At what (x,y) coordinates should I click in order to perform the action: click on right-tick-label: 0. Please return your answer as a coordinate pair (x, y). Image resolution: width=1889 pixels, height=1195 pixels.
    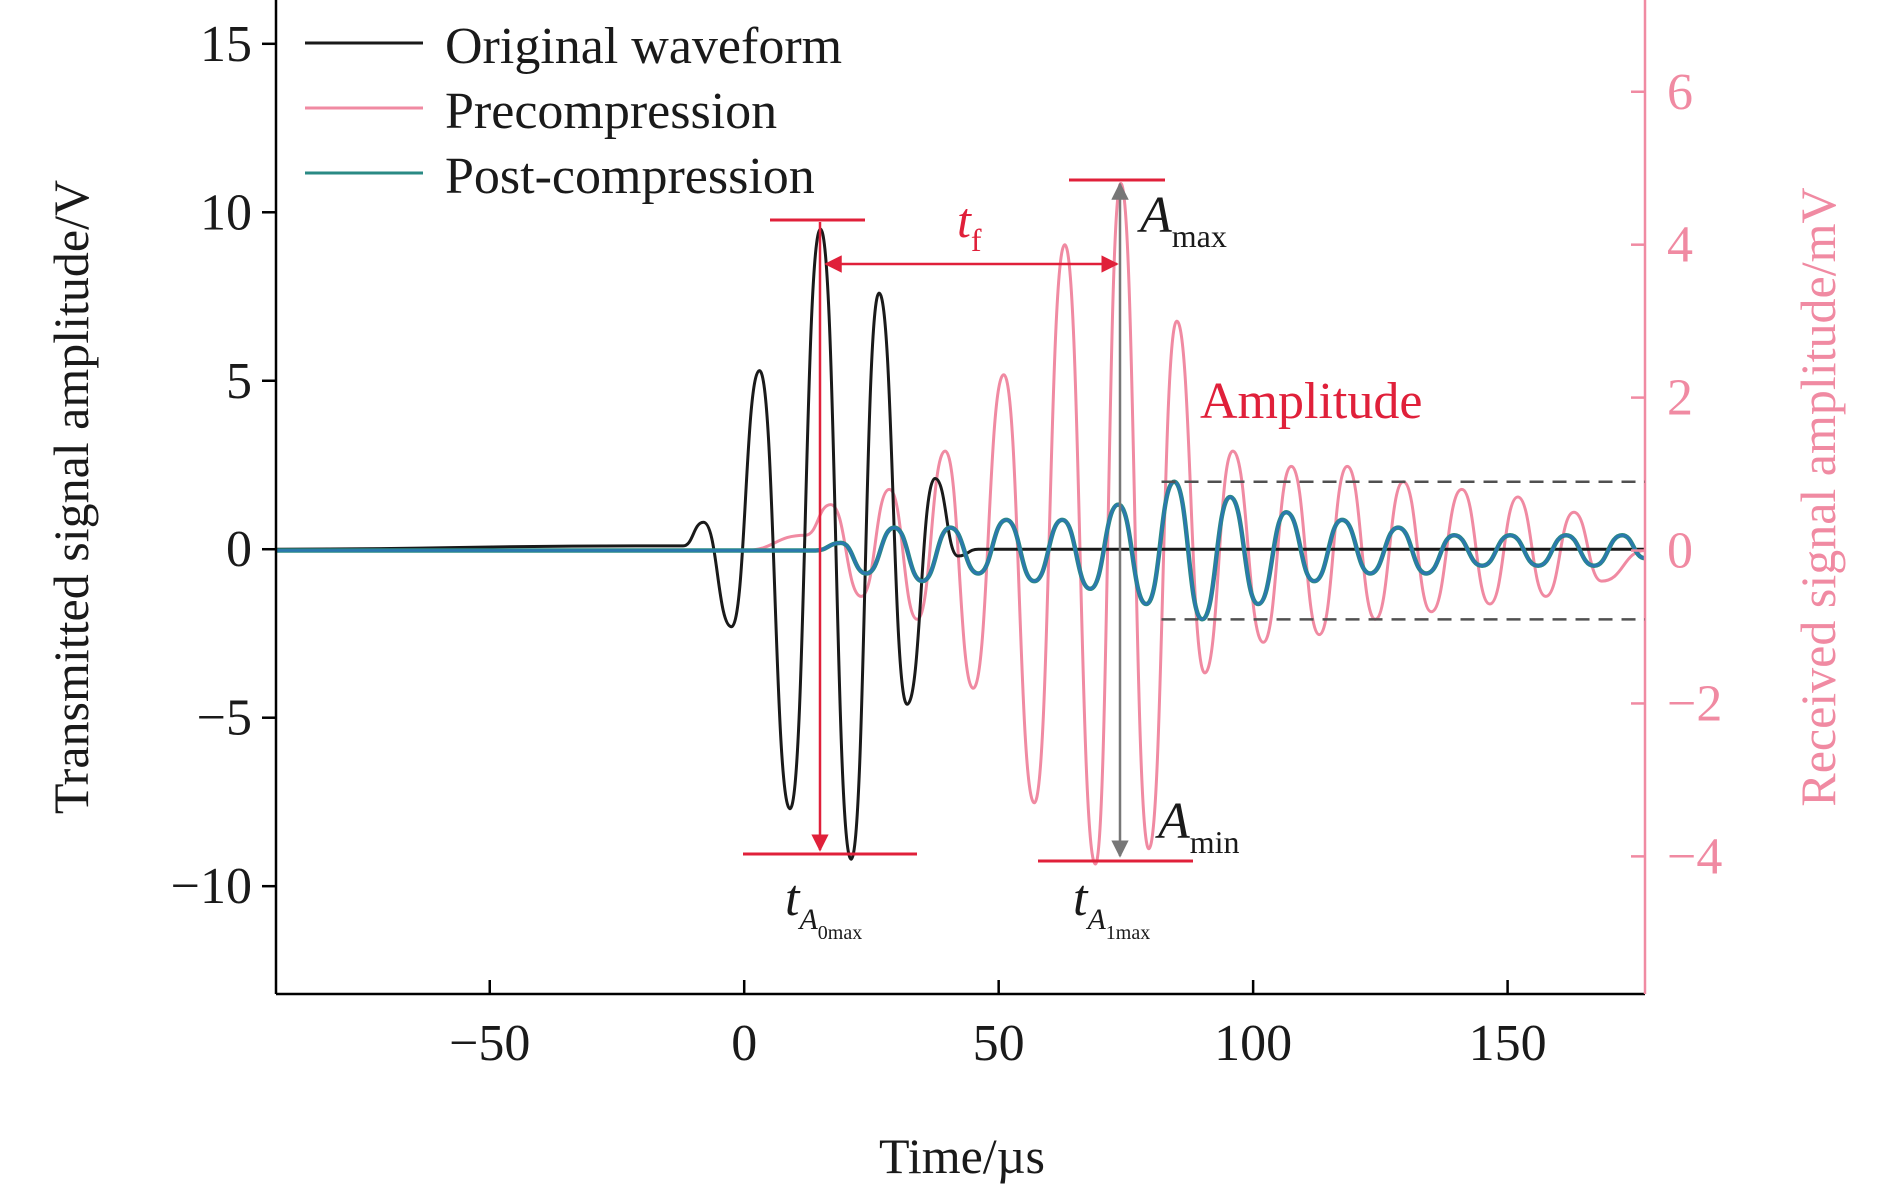
    Looking at the image, I should click on (1680, 551).